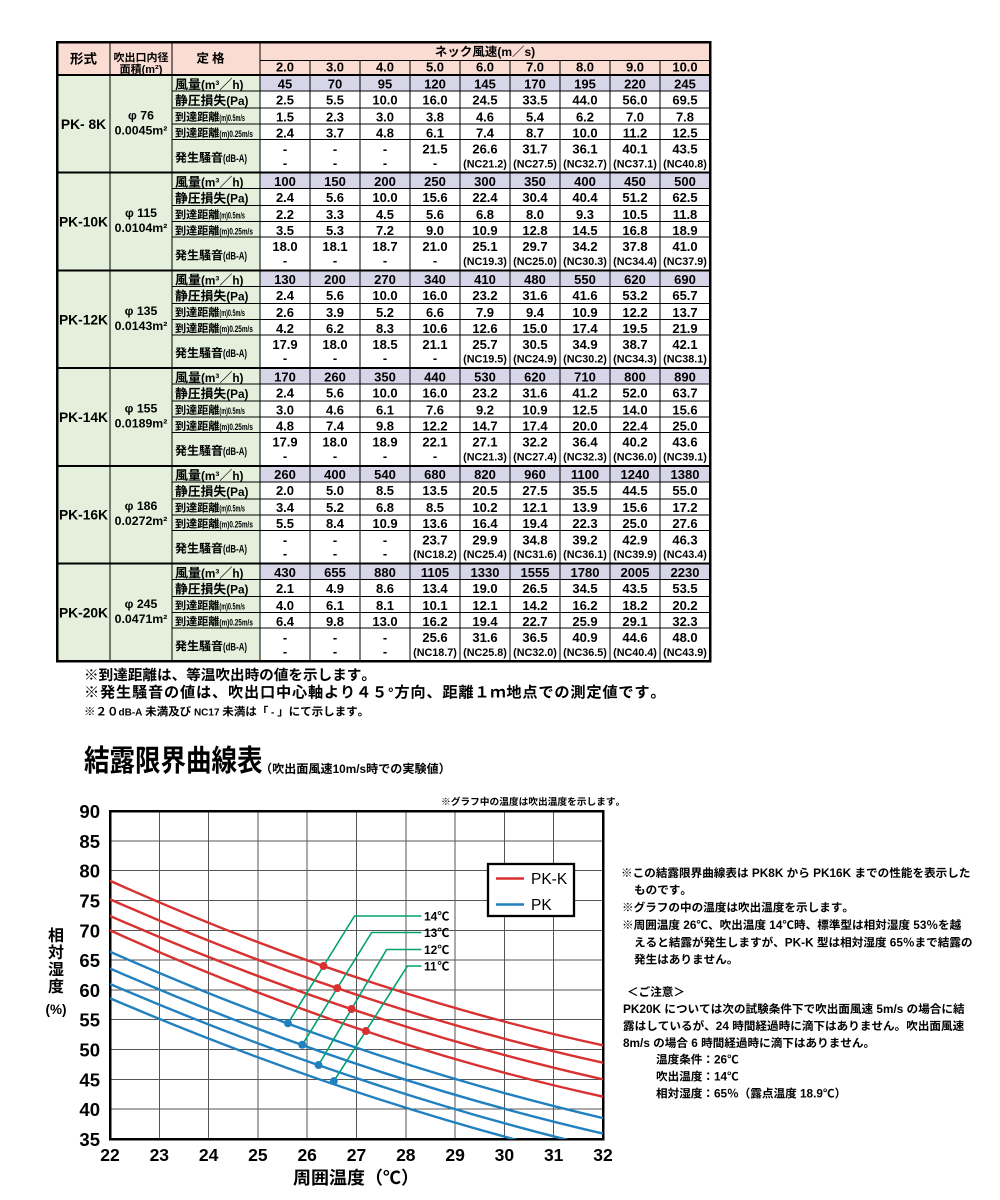 The image size is (1000, 1200). Describe the element at coordinates (335, 410) in the screenshot. I see `svg-text: 4.6` at that location.